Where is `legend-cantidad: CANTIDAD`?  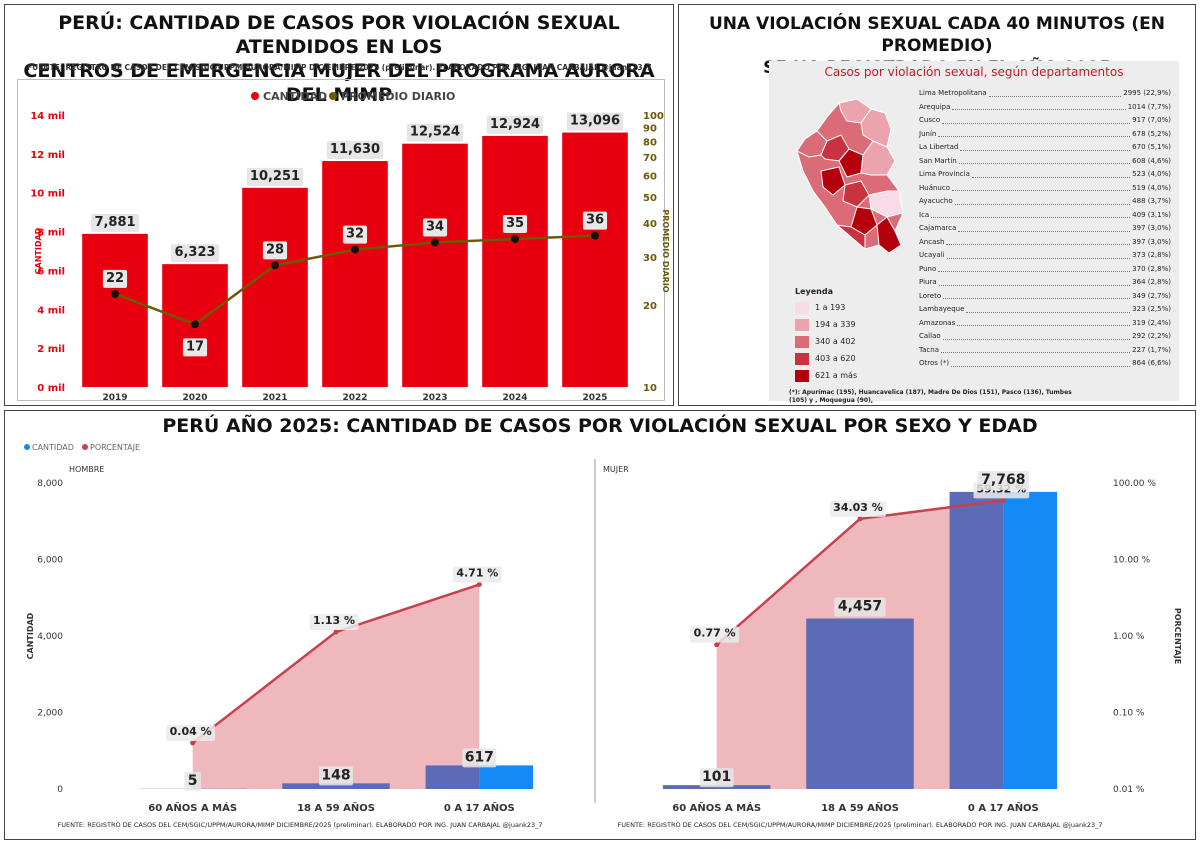
legend-cantidad: CANTIDAD is located at coordinates (295, 96).